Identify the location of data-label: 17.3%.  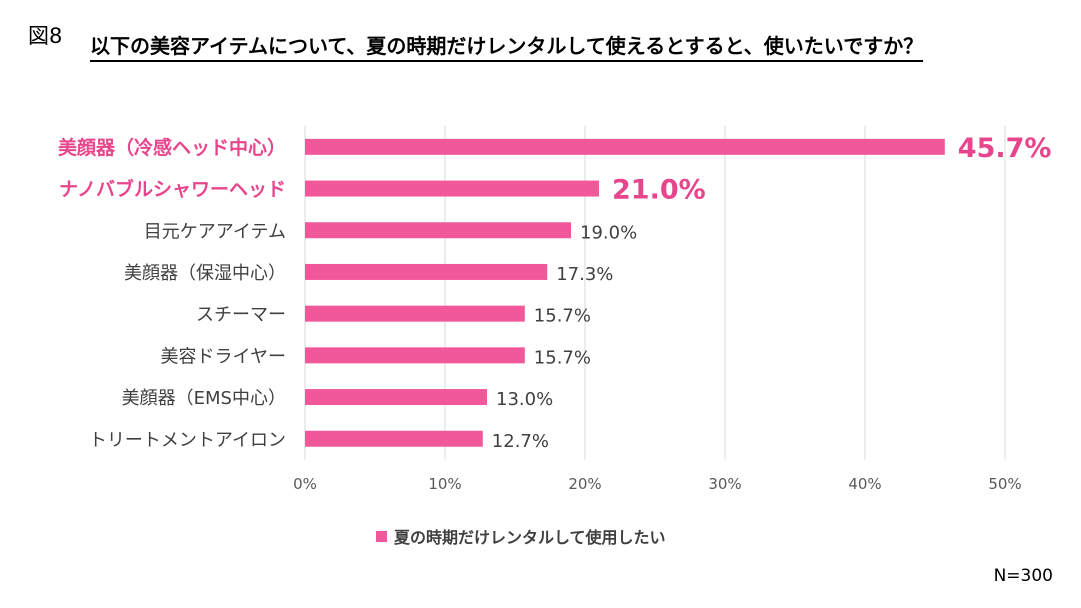
(584, 274).